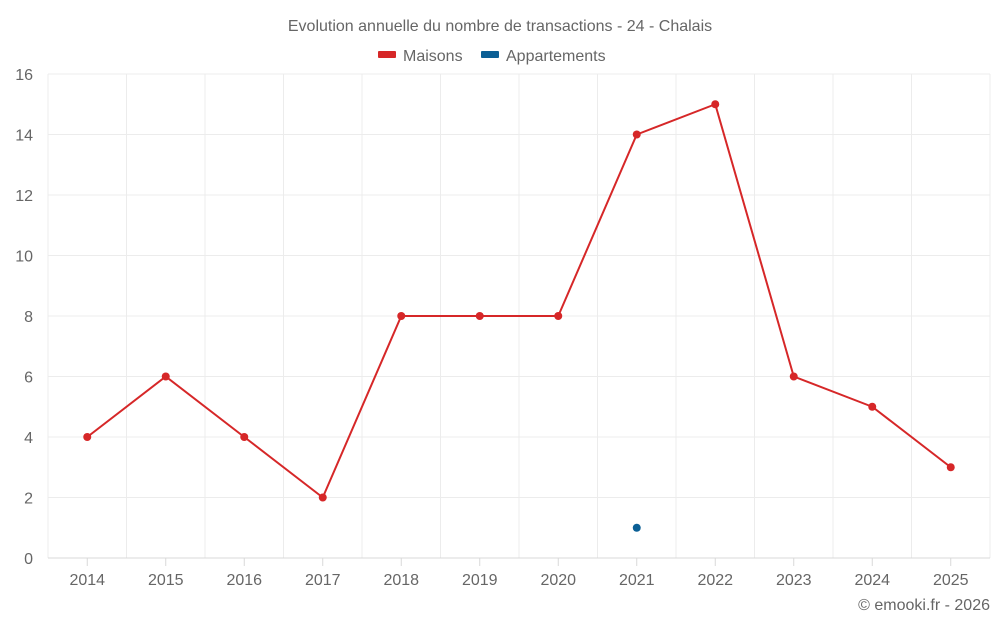 The height and width of the screenshot is (625, 1000). I want to click on y-tick-label: 14, so click(24, 136).